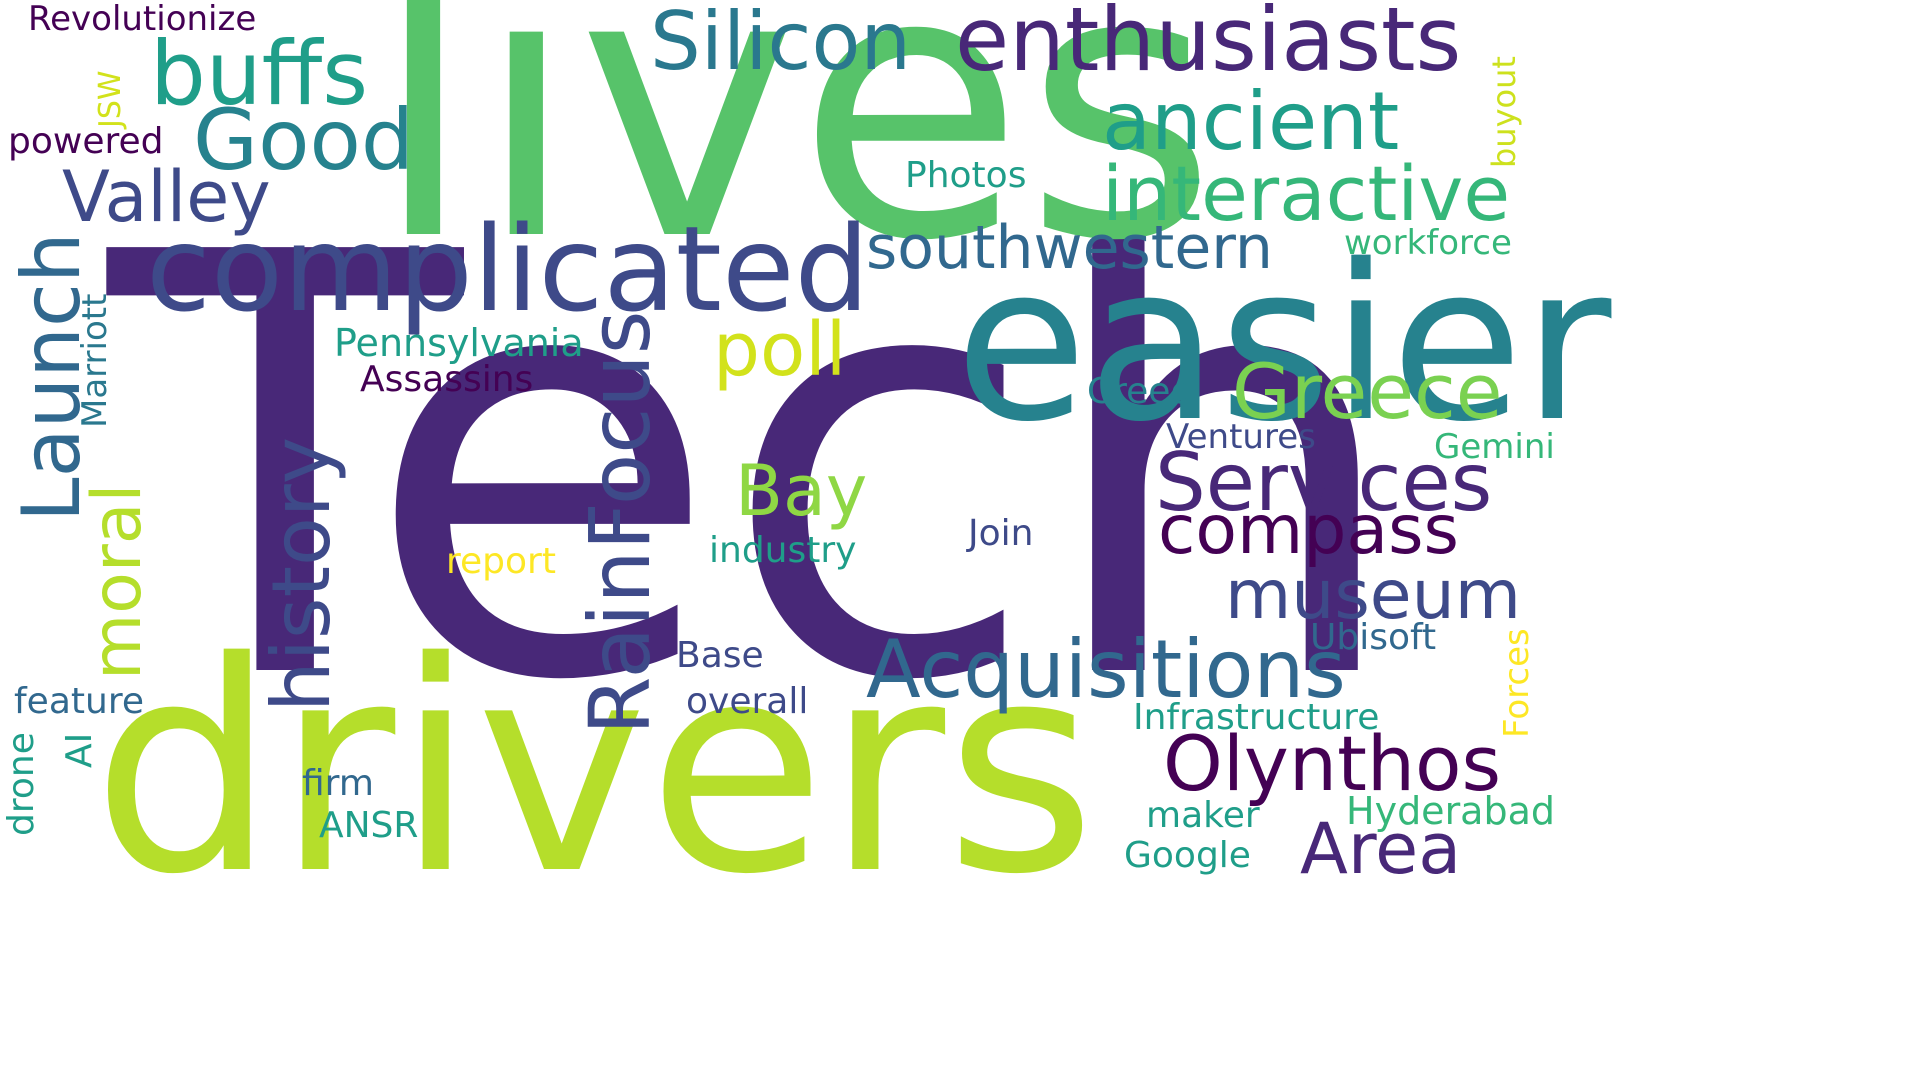 This screenshot has height=1080, width=1920. What do you see at coordinates (21, 784) in the screenshot?
I see `word-drone: drone` at bounding box center [21, 784].